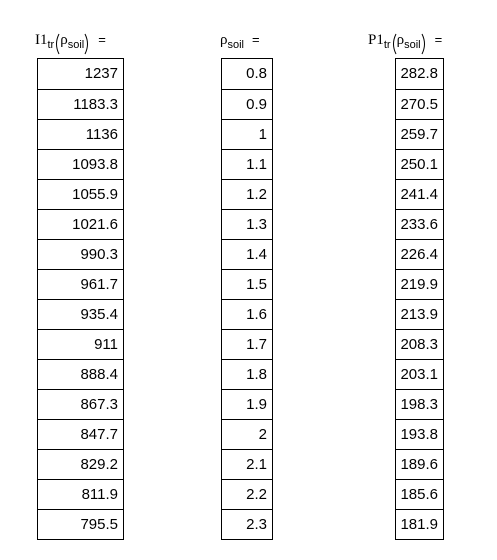 This screenshot has width=497, height=560. Describe the element at coordinates (419, 524) in the screenshot. I see `value-cell: 181.9` at that location.